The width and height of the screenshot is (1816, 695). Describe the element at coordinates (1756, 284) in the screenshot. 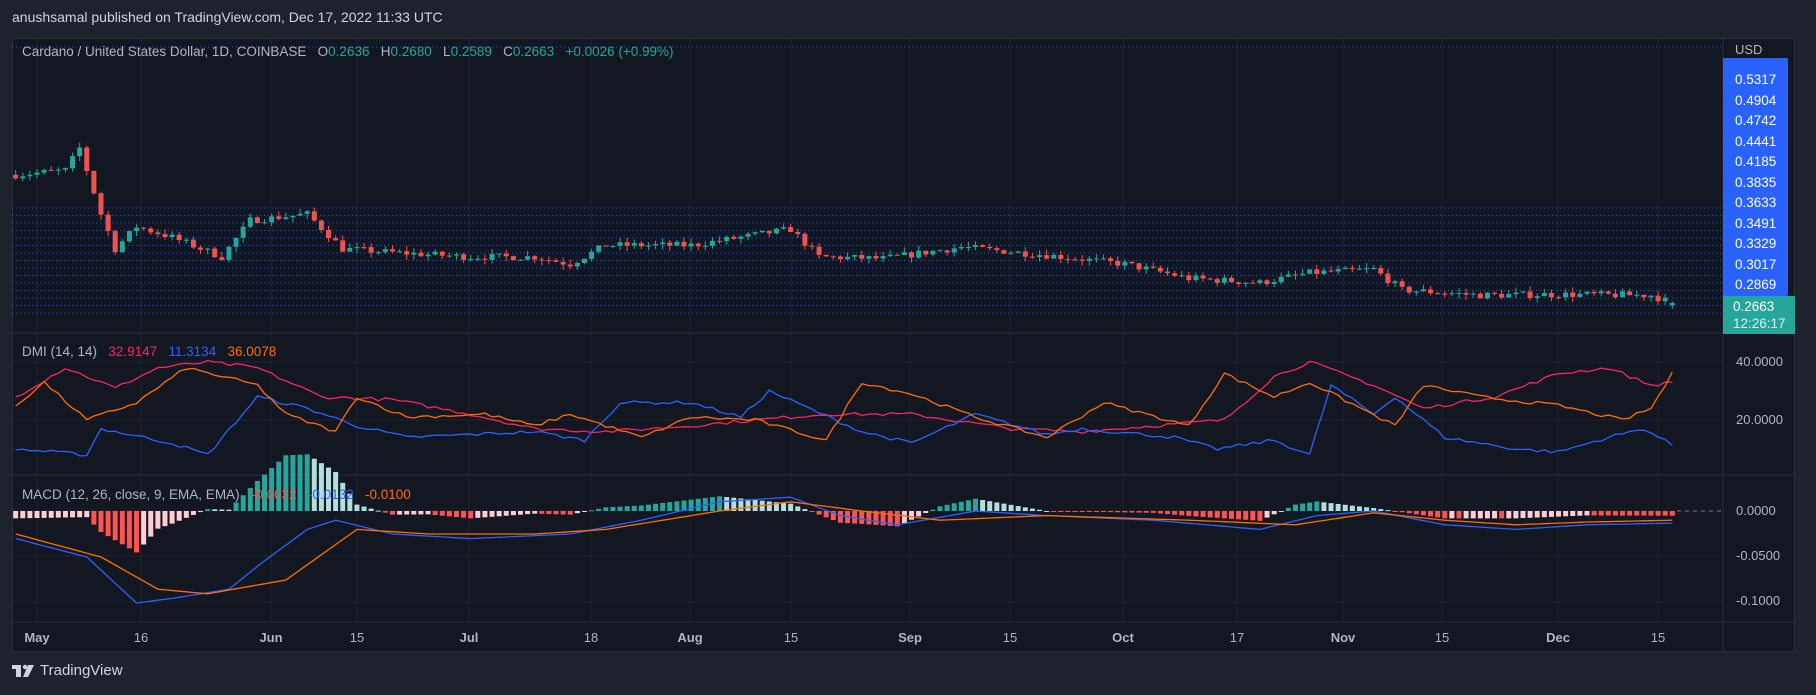

I see `price-level-label: 0.2869` at that location.